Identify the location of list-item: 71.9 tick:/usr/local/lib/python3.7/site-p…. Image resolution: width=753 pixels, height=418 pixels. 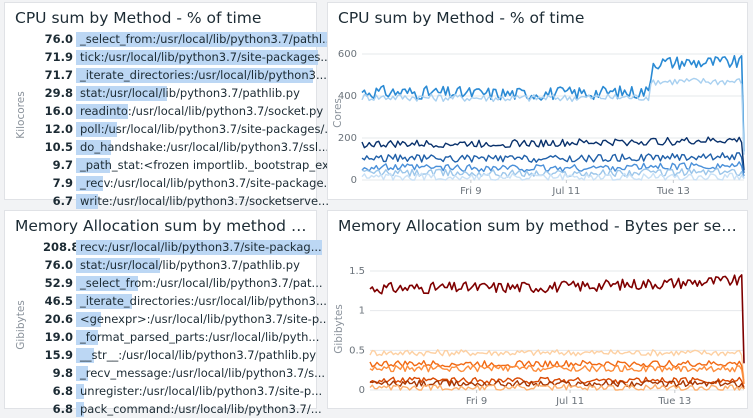
(187, 57).